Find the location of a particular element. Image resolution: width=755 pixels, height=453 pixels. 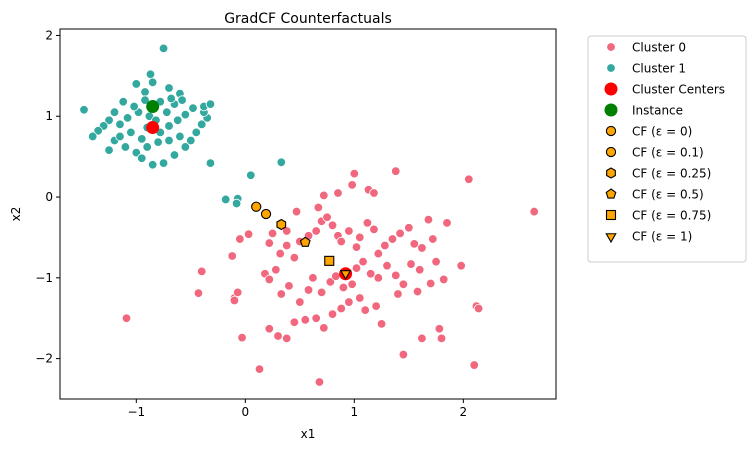

legend-item: Cluster Centers is located at coordinates (664, 89).